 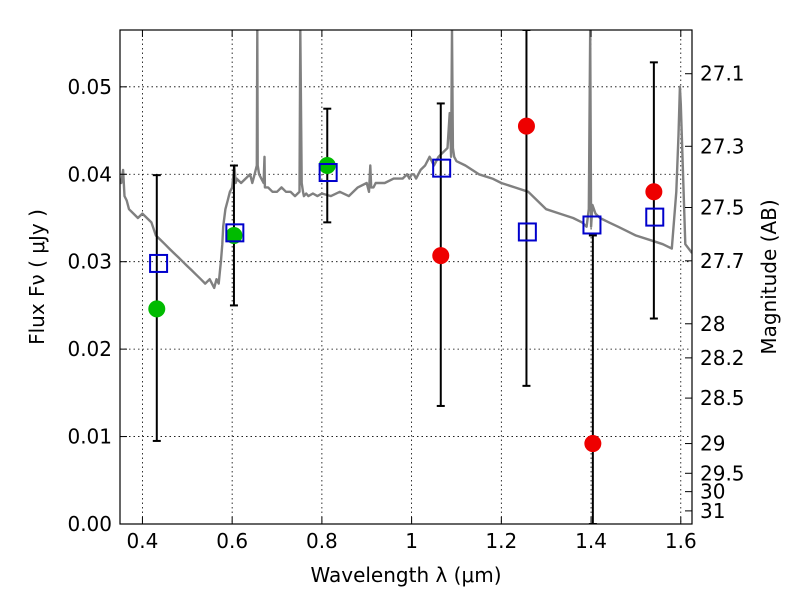 What do you see at coordinates (411, 541) in the screenshot?
I see `x-tick-label: 1` at bounding box center [411, 541].